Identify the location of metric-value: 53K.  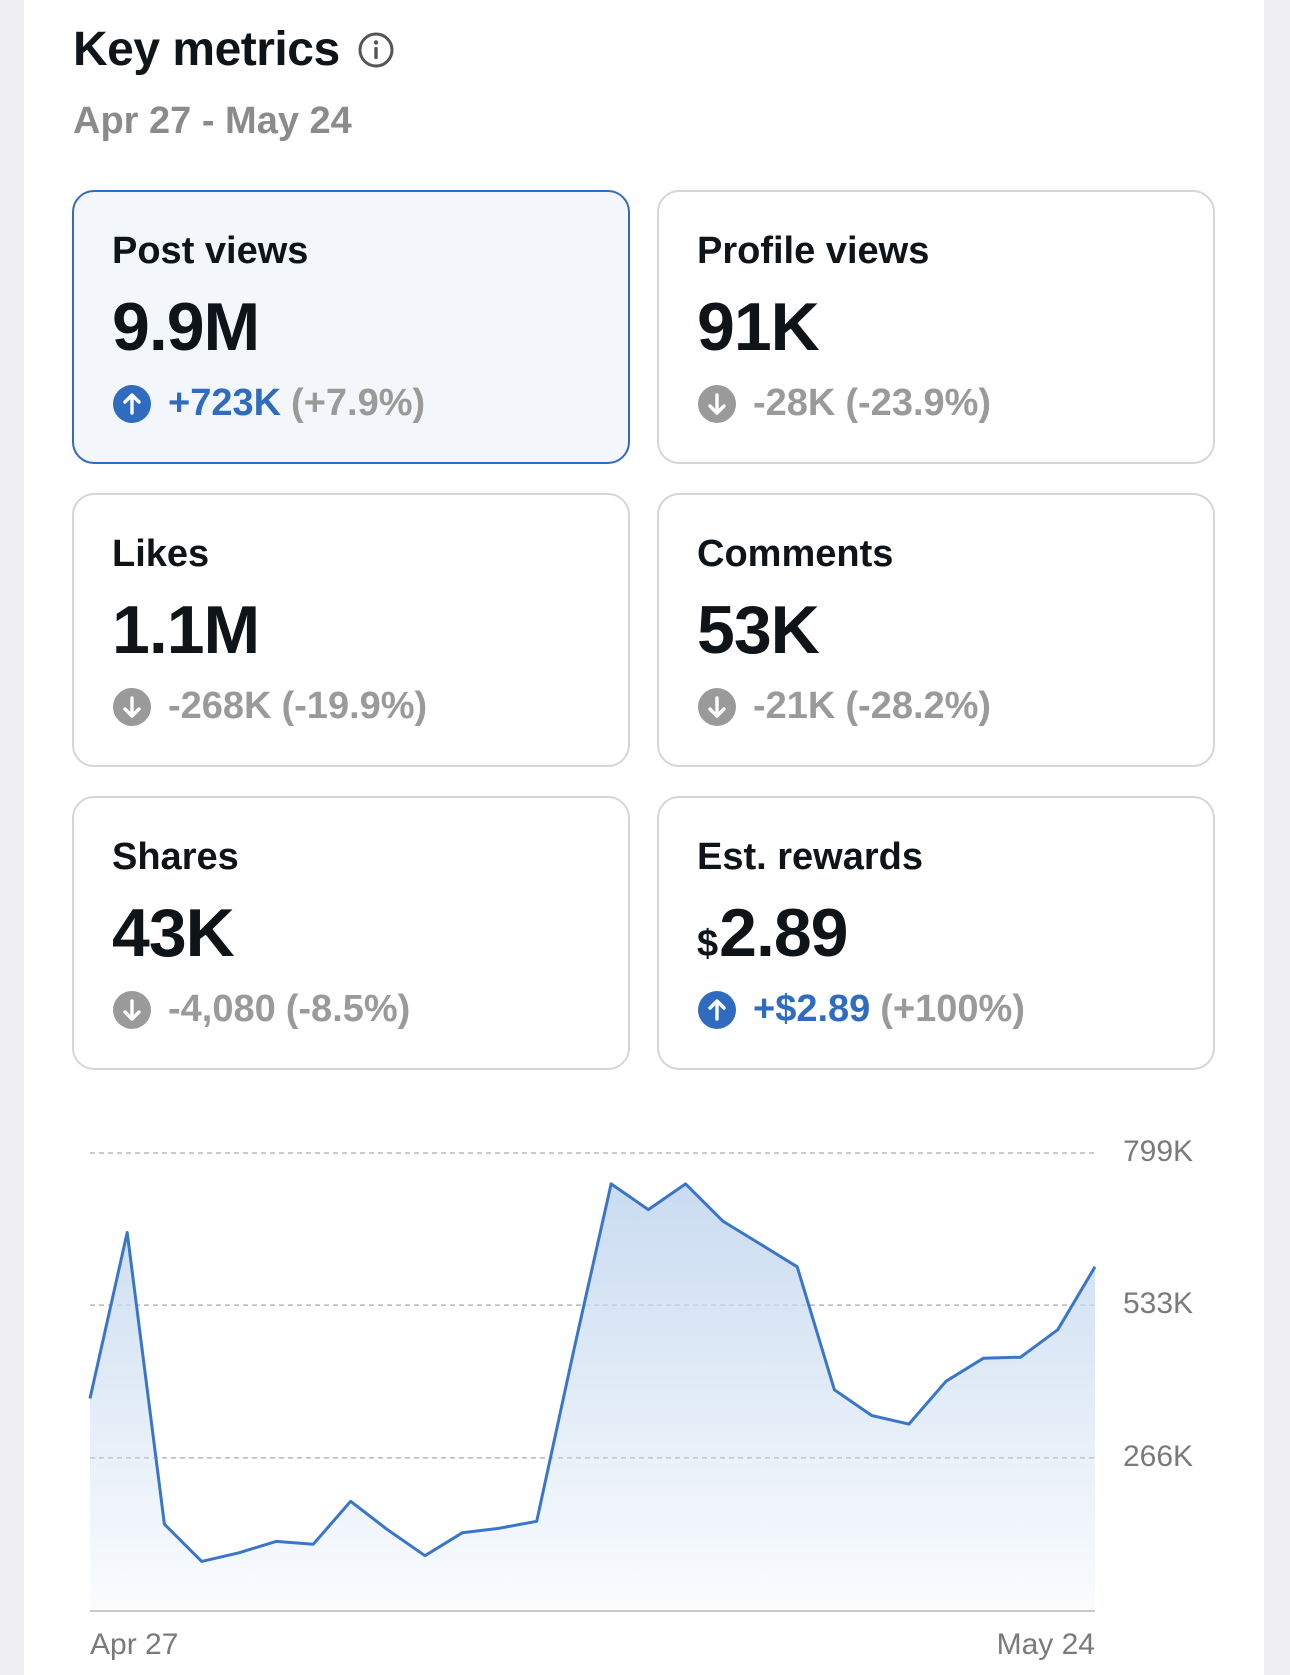
(758, 630).